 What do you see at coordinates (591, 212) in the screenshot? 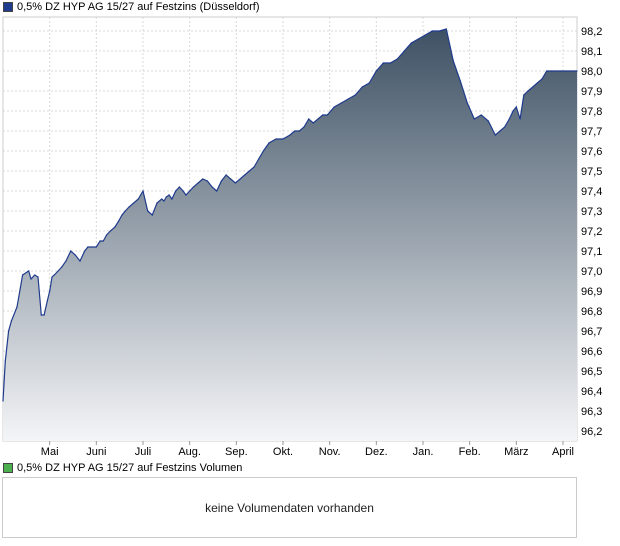
I see `y-tick-label: 97,3` at bounding box center [591, 212].